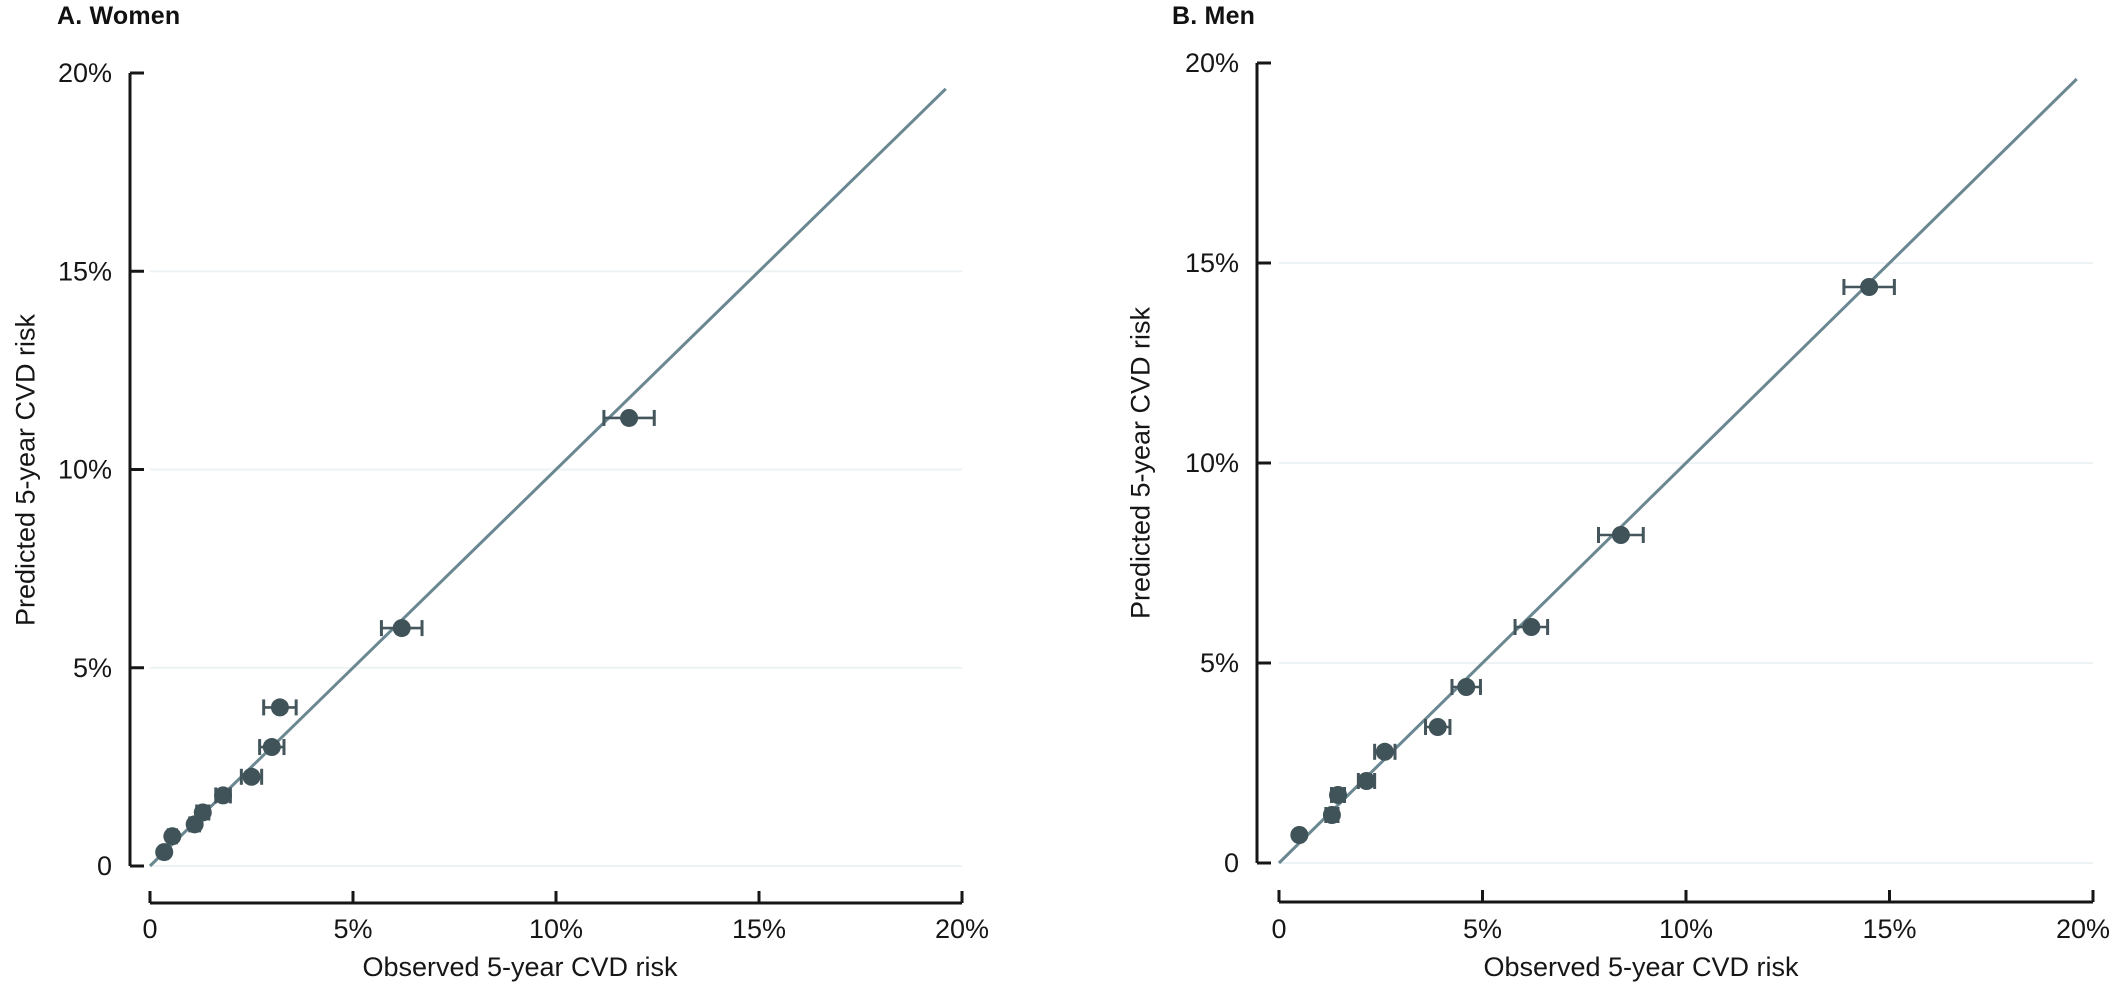 The image size is (2113, 1000). I want to click on panel-b-y-axis-label: Predicted 5-year CVD risk, so click(1140, 463).